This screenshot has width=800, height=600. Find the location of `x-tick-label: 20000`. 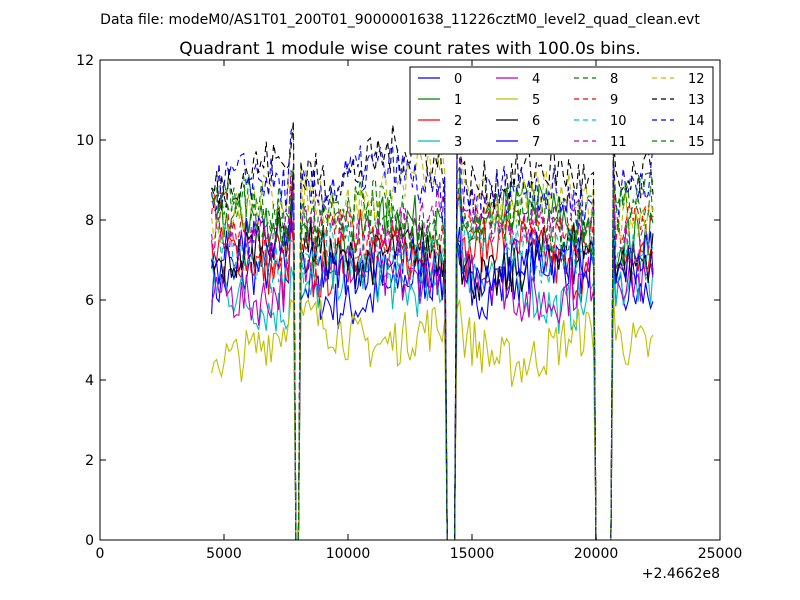

x-tick-label: 20000 is located at coordinates (596, 554).